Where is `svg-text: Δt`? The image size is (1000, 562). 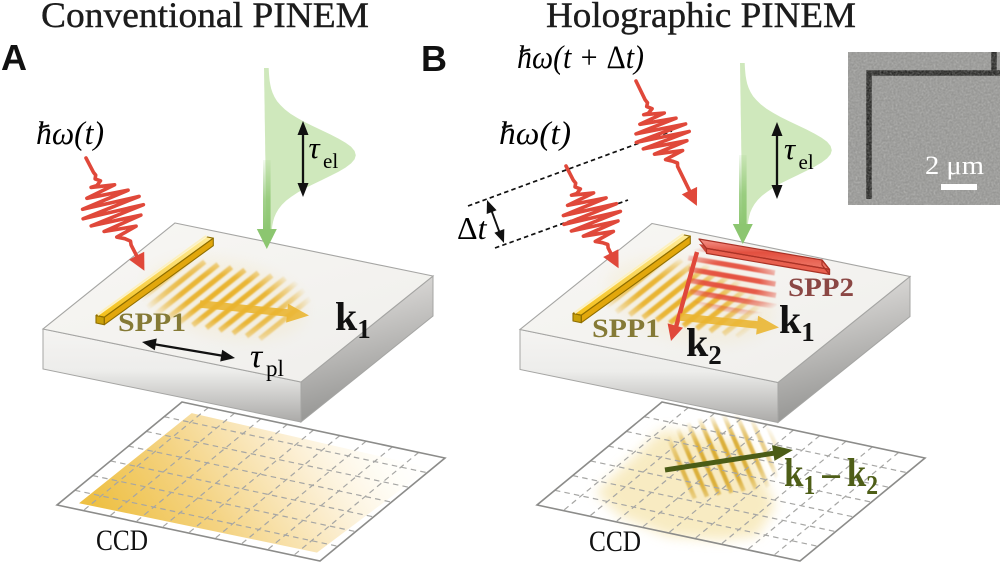
svg-text: Δt is located at coordinates (472, 228).